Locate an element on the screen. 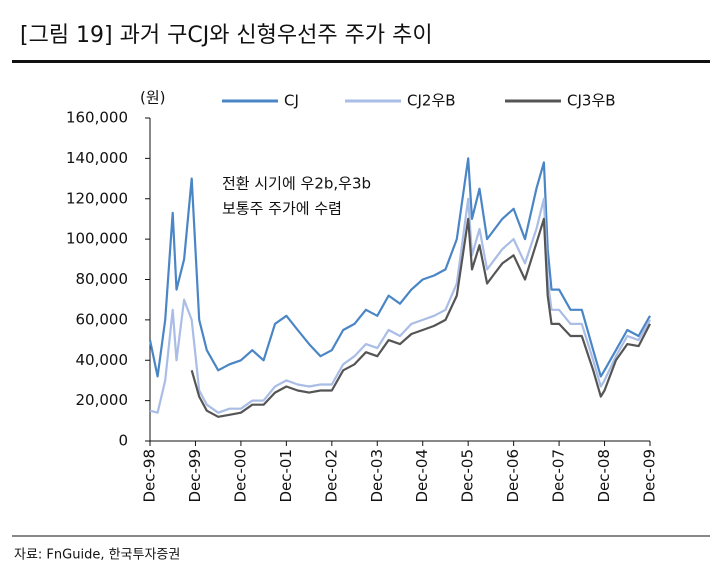 The image size is (720, 577). legend-label: CJ2우B is located at coordinates (431, 101).